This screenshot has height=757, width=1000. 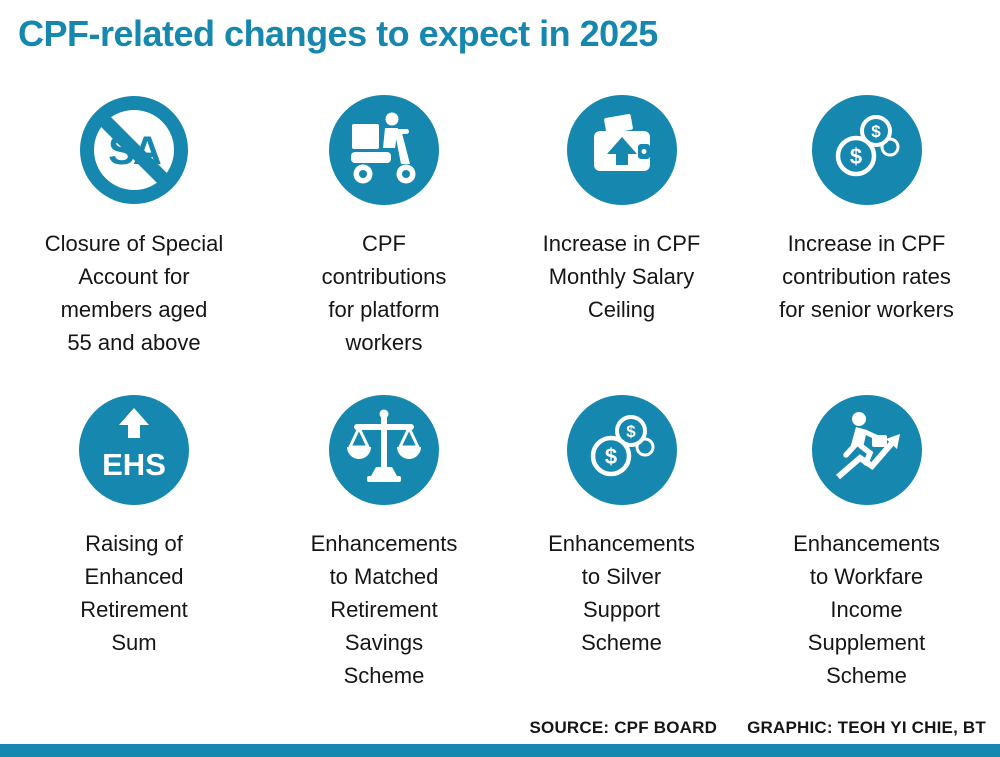 I want to click on item-card: CPF contributions for platform workers, so click(x=384, y=227).